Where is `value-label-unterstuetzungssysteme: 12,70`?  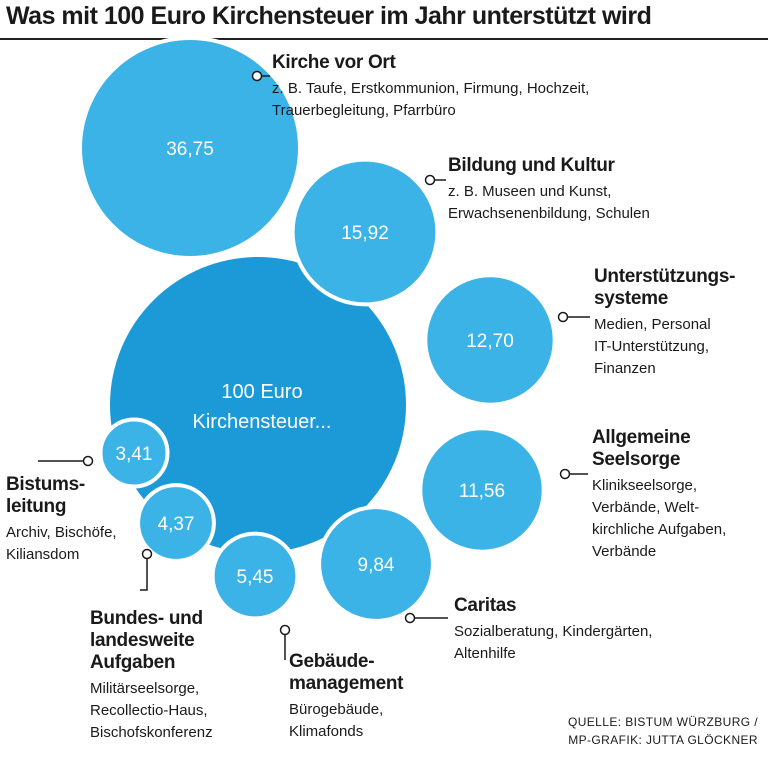 value-label-unterstuetzungssysteme: 12,70 is located at coordinates (490, 341).